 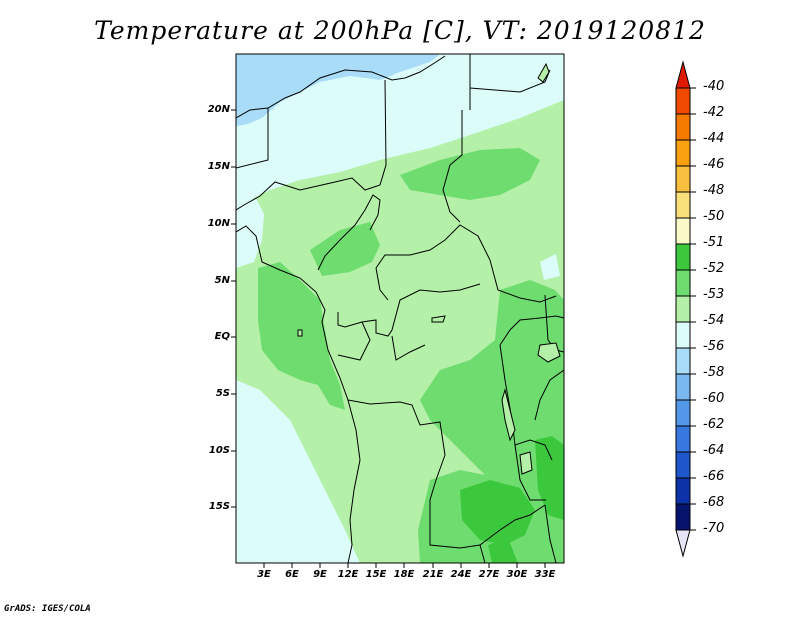 What do you see at coordinates (713, 320) in the screenshot?
I see `colorbar-label: -54` at bounding box center [713, 320].